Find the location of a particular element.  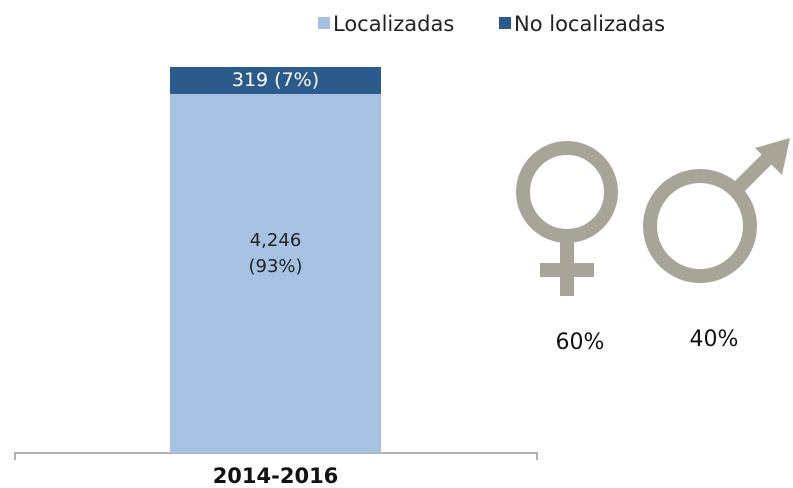

bar-segment is located at coordinates (275, 80).